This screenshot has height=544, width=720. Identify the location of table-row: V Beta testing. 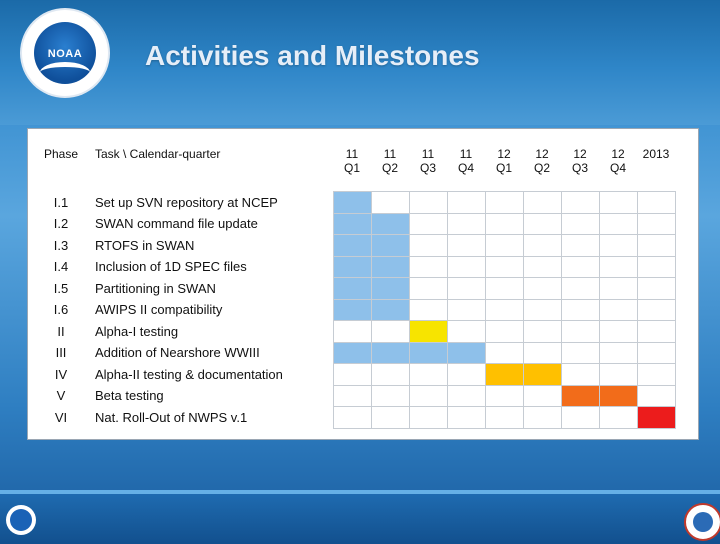
(353, 395).